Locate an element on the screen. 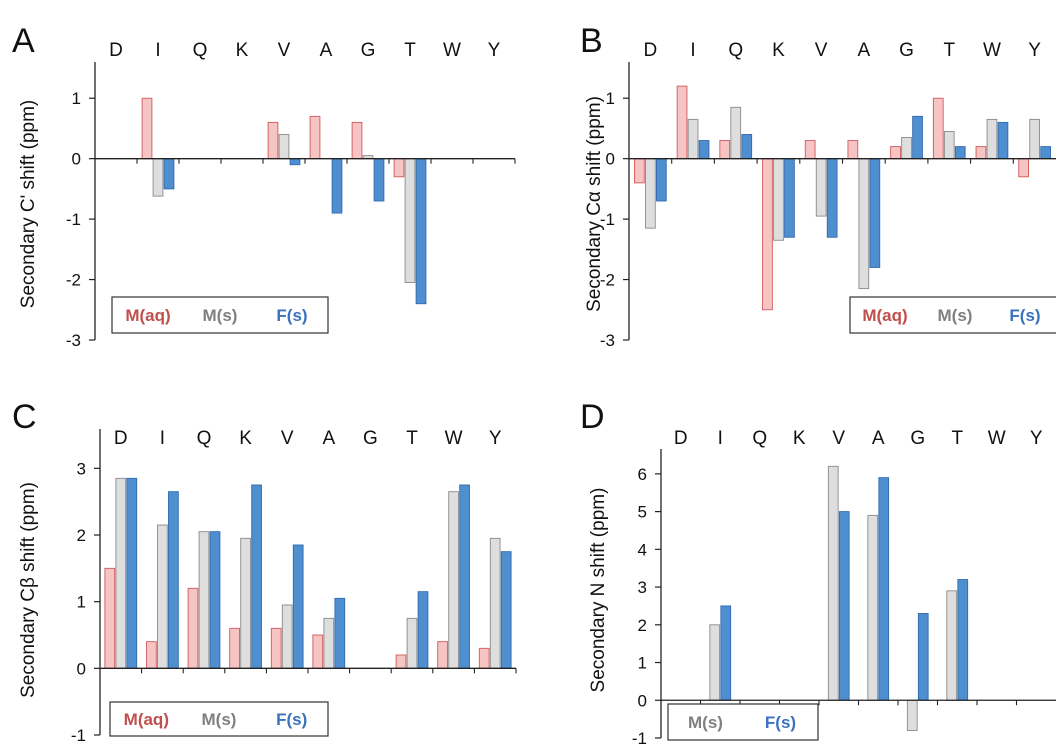 This screenshot has width=1056, height=746. y-tick-label: -3 is located at coordinates (607, 340).